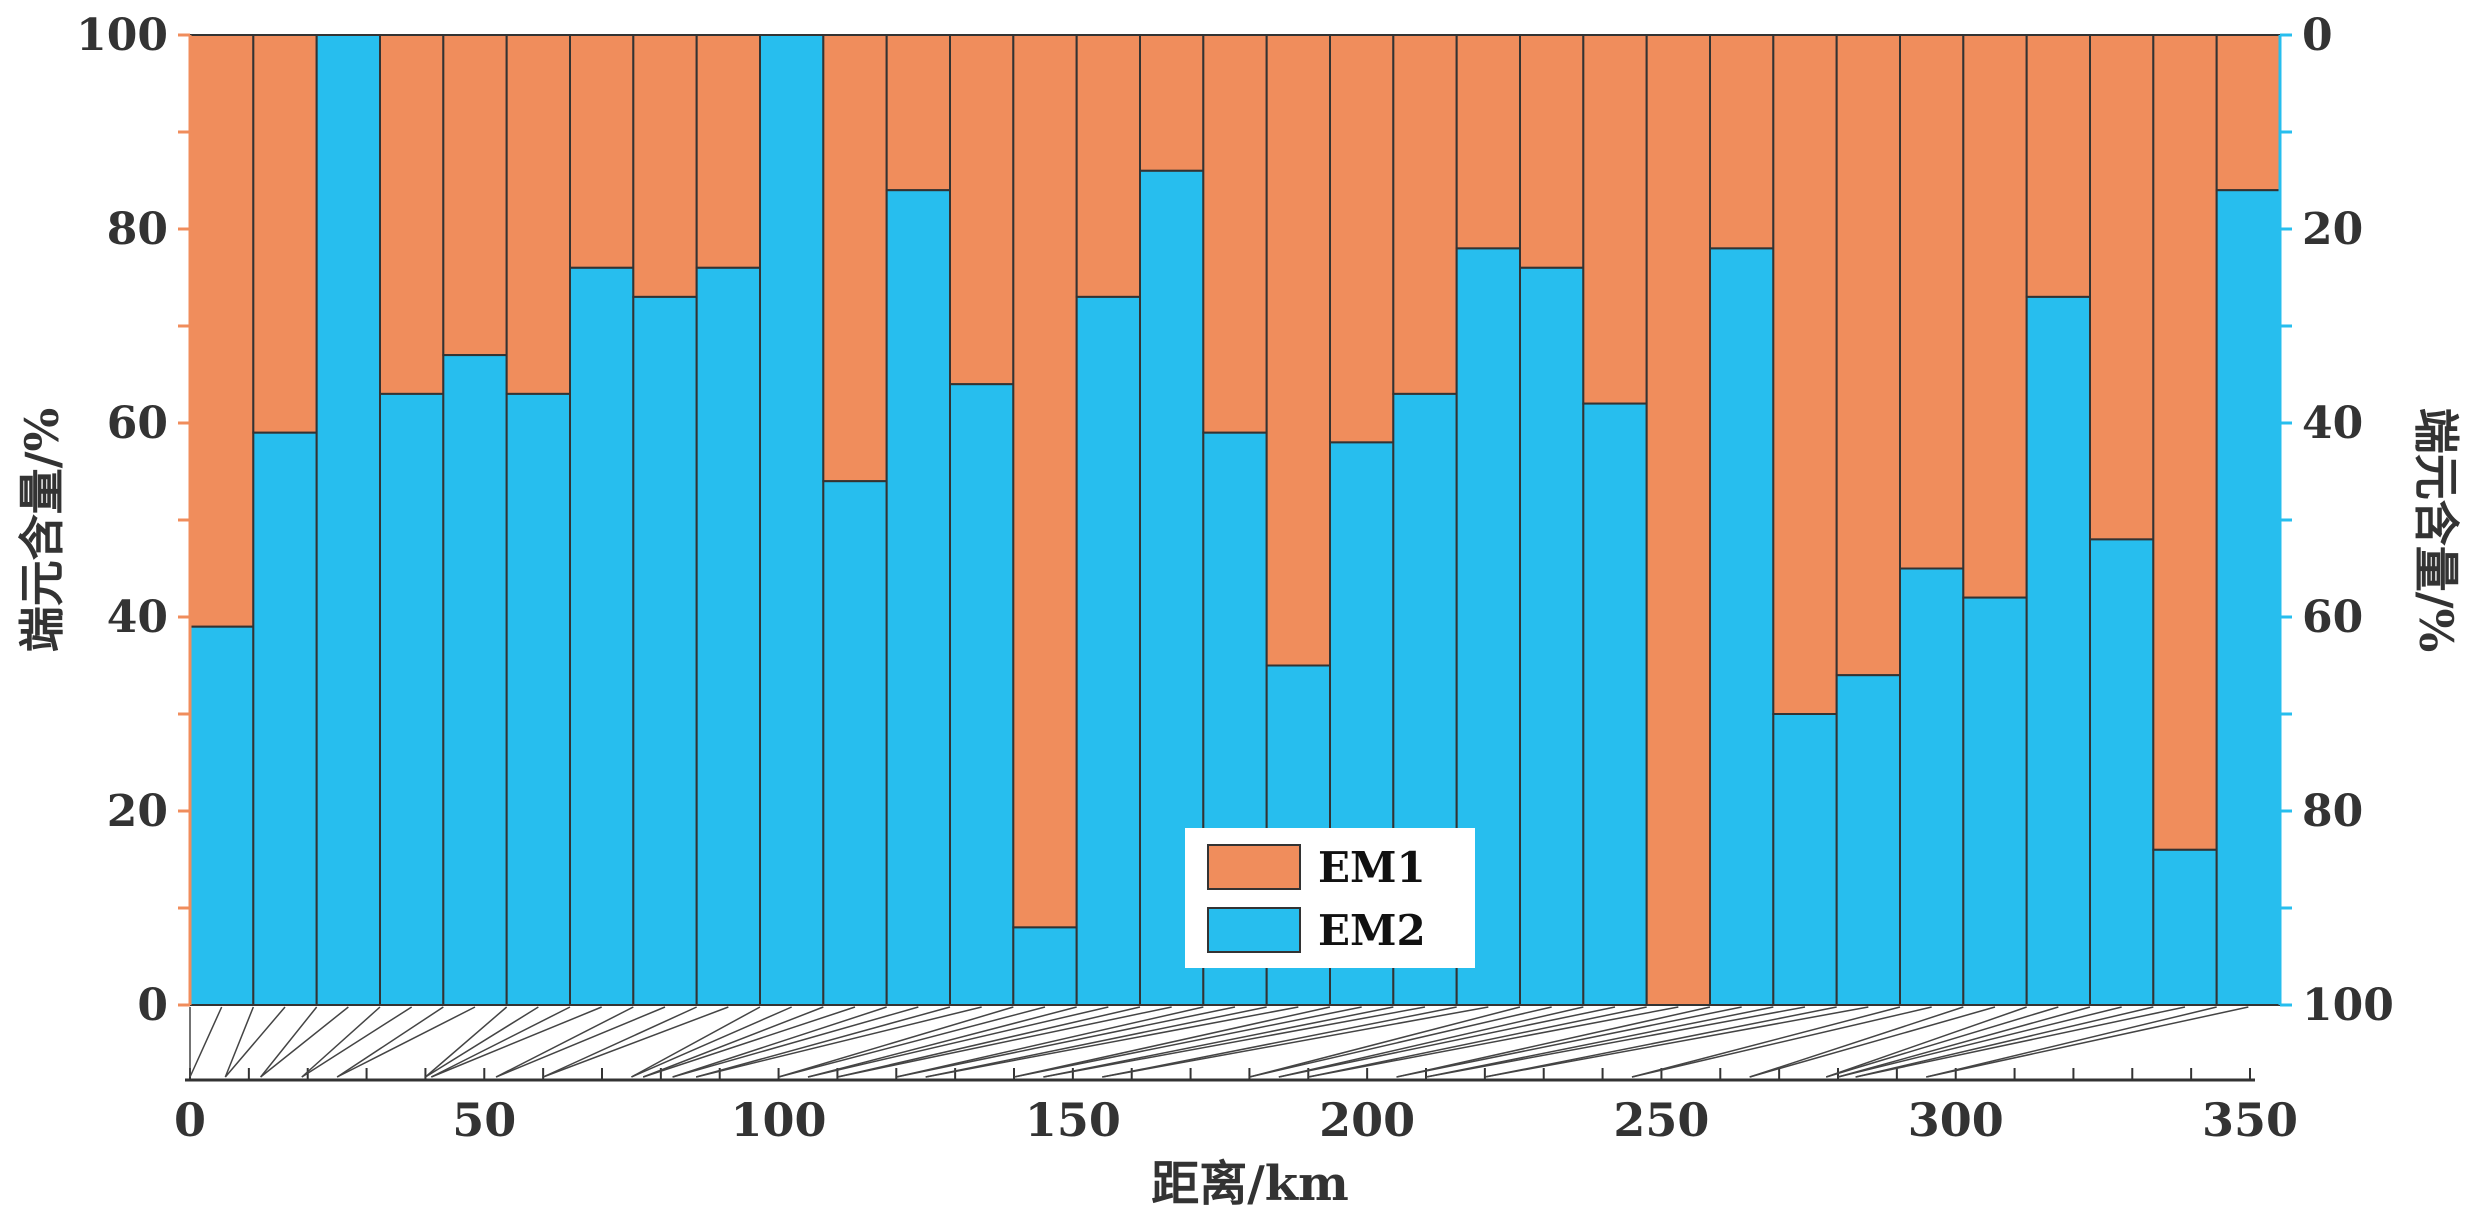  Describe the element at coordinates (137, 229) in the screenshot. I see `left-tick-label: 80` at that location.